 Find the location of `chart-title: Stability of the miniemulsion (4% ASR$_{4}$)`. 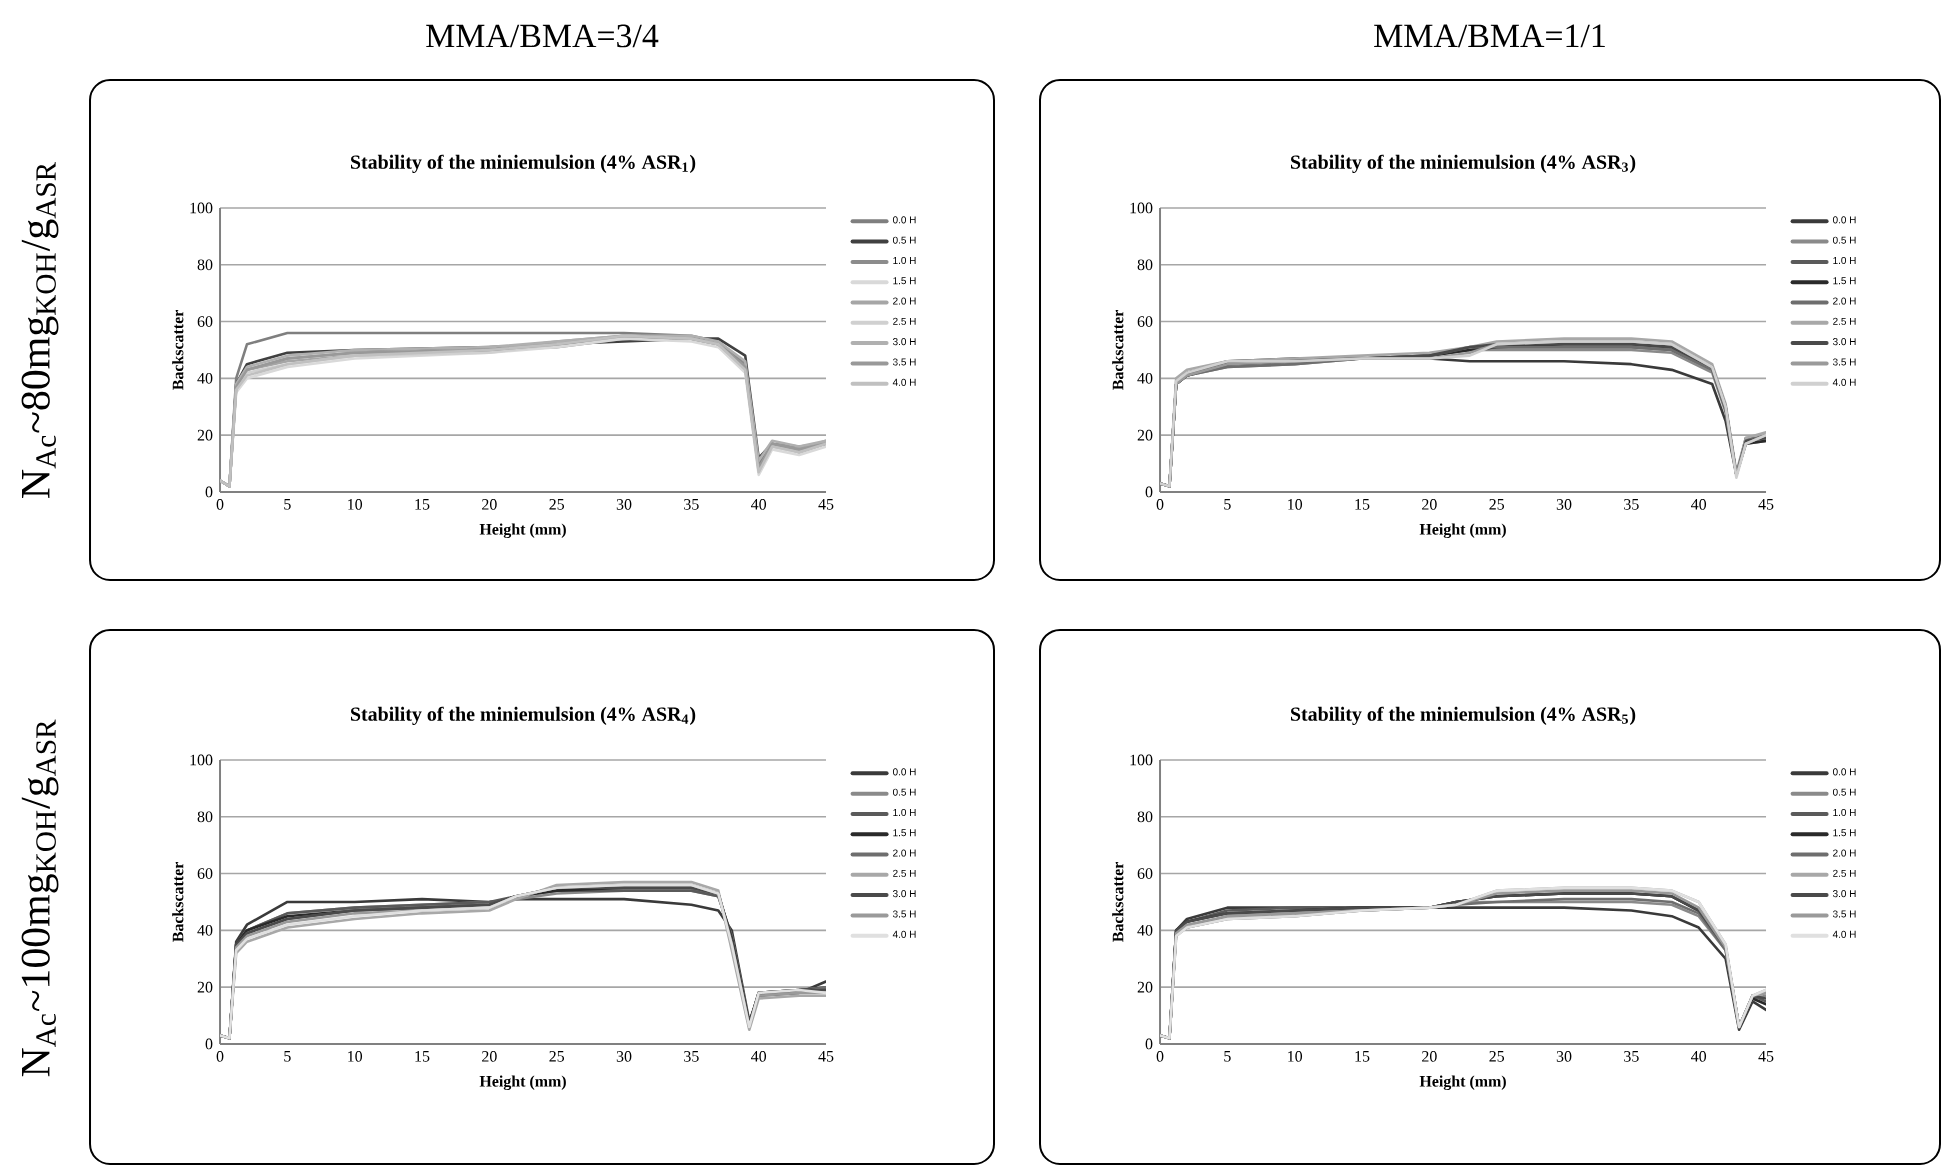

chart-title: Stability of the miniemulsion (4% ASR$_{4}$) is located at coordinates (523, 715).